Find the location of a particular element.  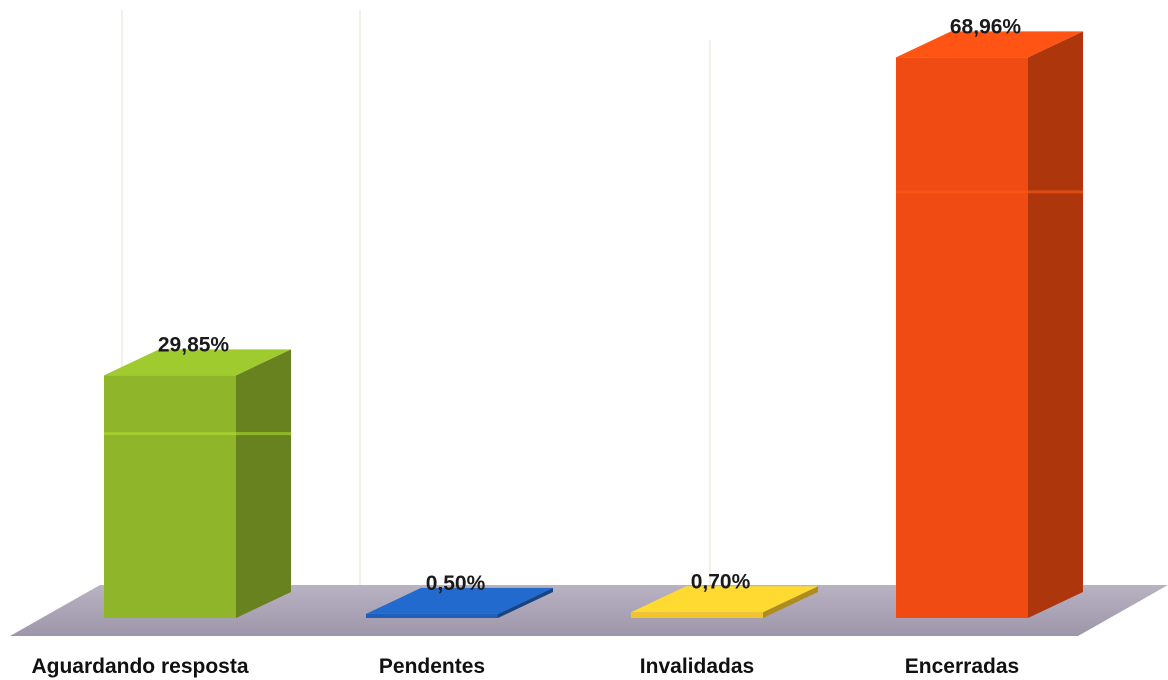

bar-pendentes is located at coordinates (459, 602).